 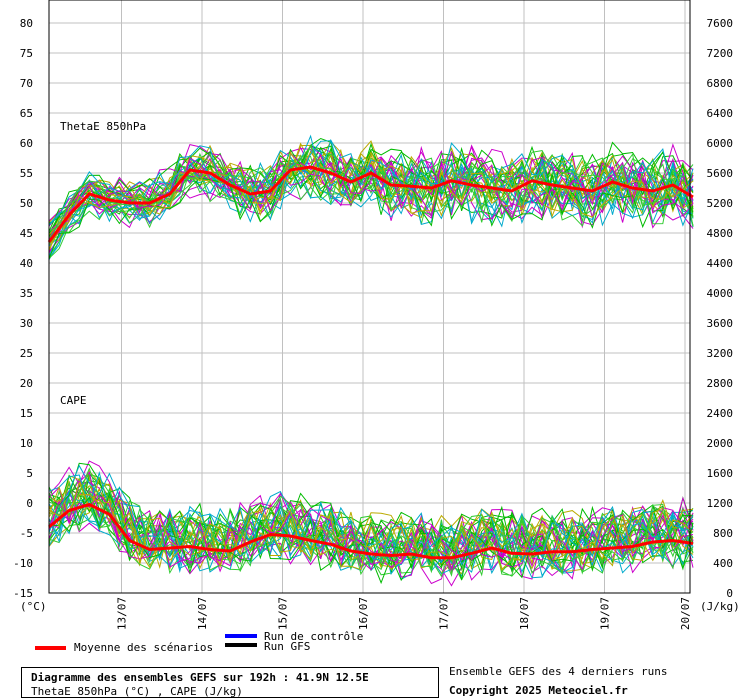 I want to click on left-tick-label: 40, so click(x=26, y=263).